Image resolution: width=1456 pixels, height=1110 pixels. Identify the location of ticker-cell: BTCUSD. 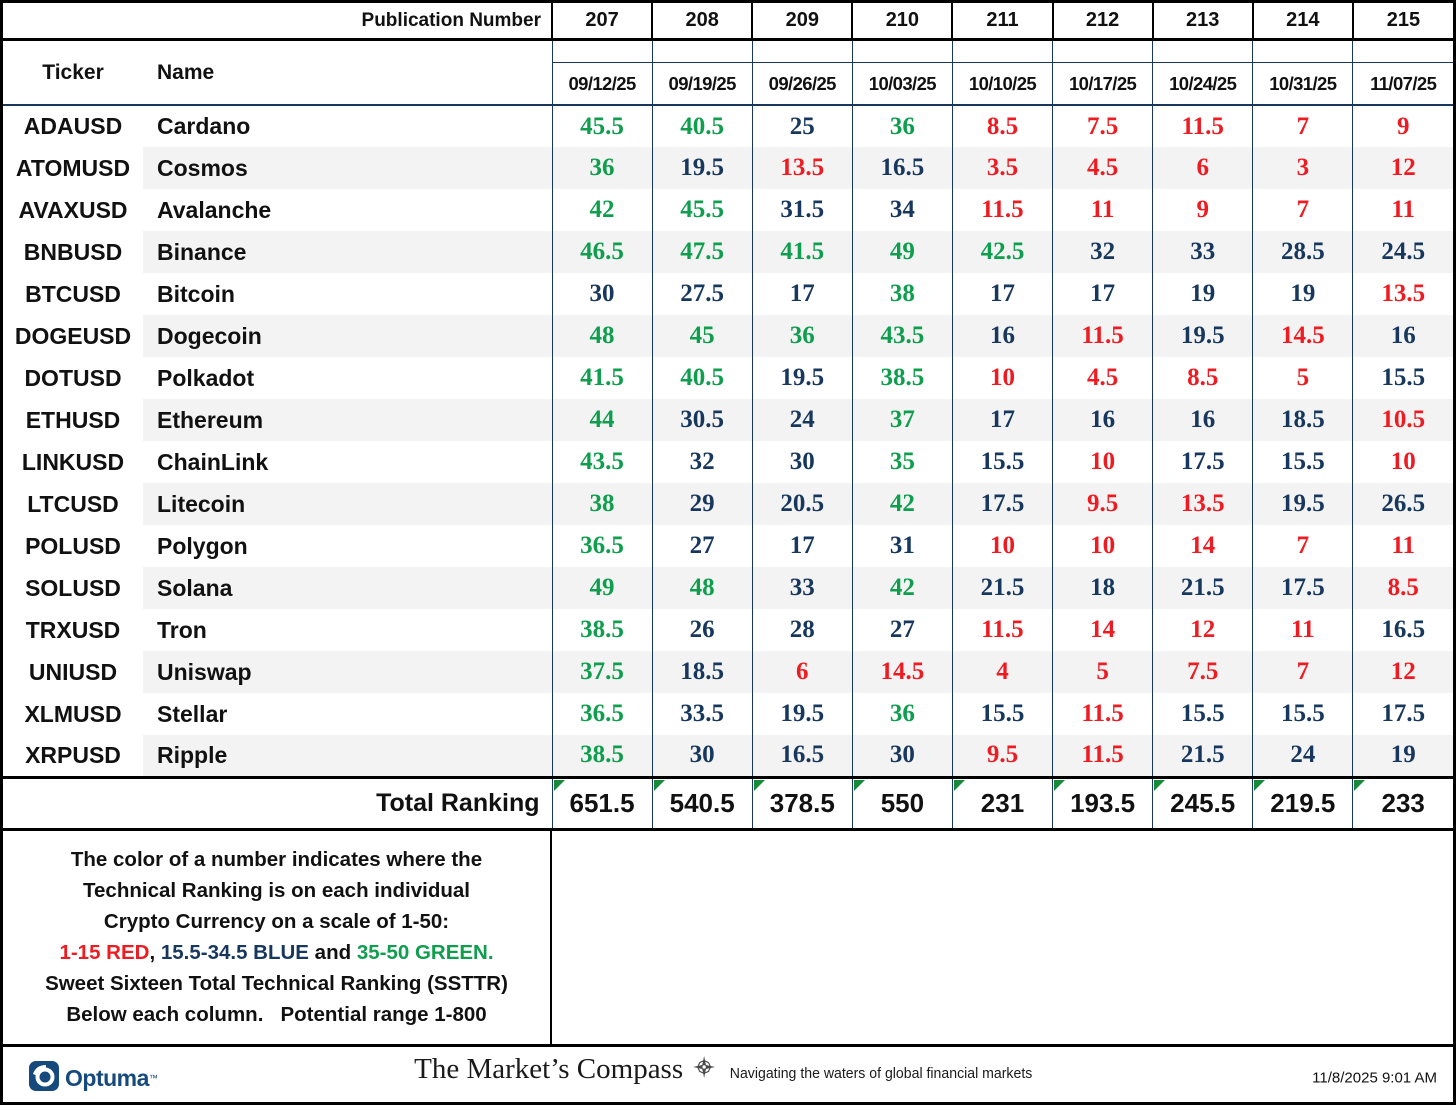
(73, 294).